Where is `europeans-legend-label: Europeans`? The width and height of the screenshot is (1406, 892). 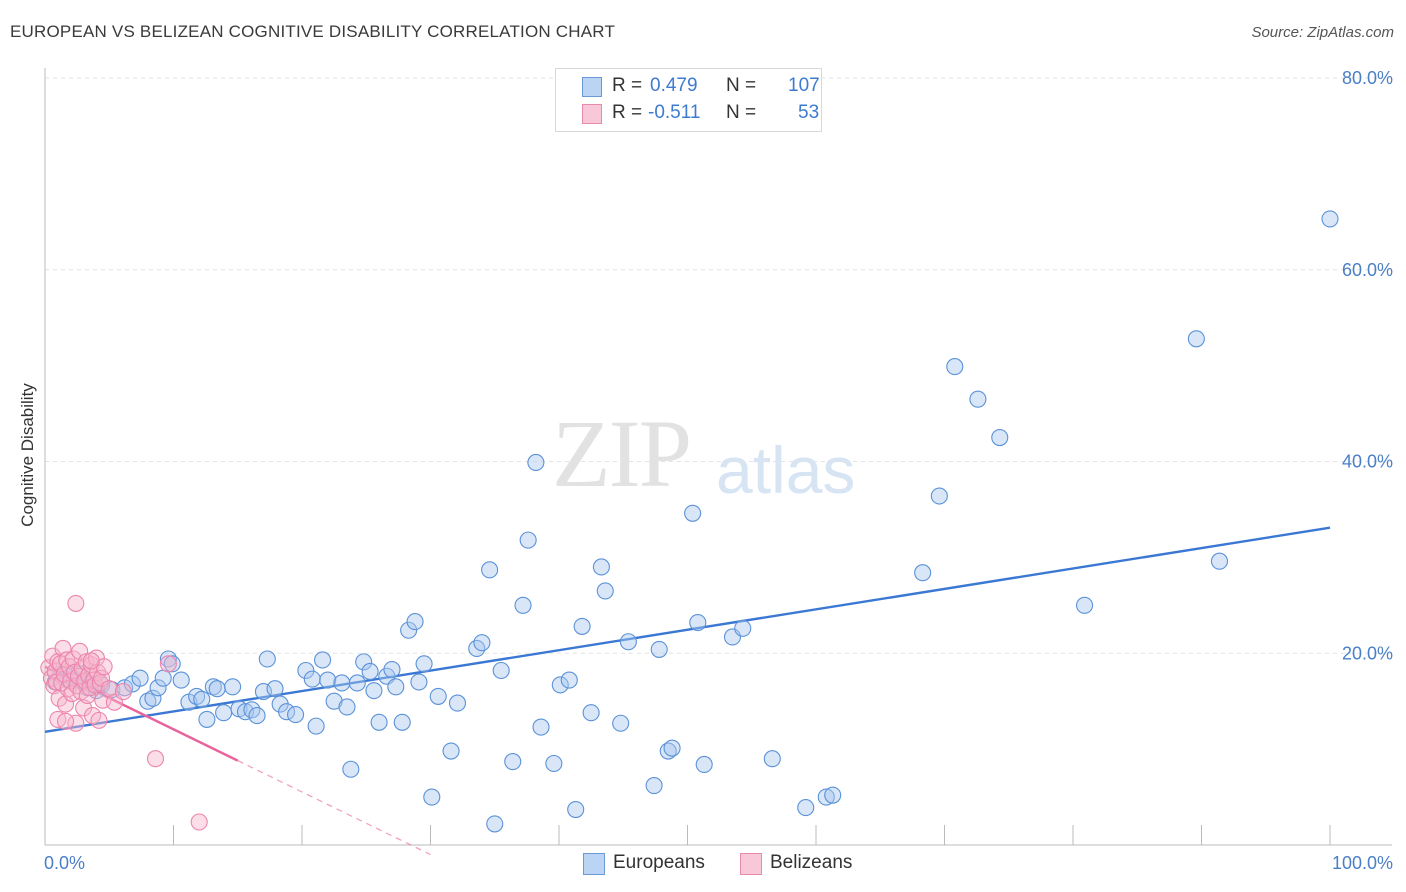
europeans-legend-label: Europeans is located at coordinates (659, 862).